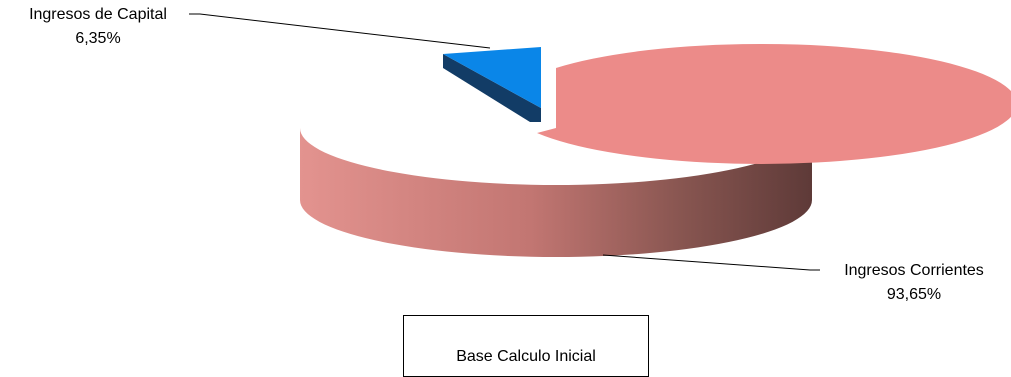 Image resolution: width=1011 pixels, height=377 pixels. What do you see at coordinates (526, 346) in the screenshot?
I see `legend-box: Base Calculo Inicial` at bounding box center [526, 346].